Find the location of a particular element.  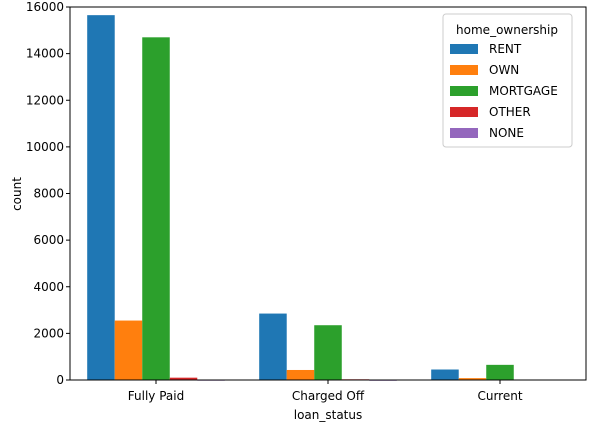

legend-label-rent: RENT is located at coordinates (505, 49).